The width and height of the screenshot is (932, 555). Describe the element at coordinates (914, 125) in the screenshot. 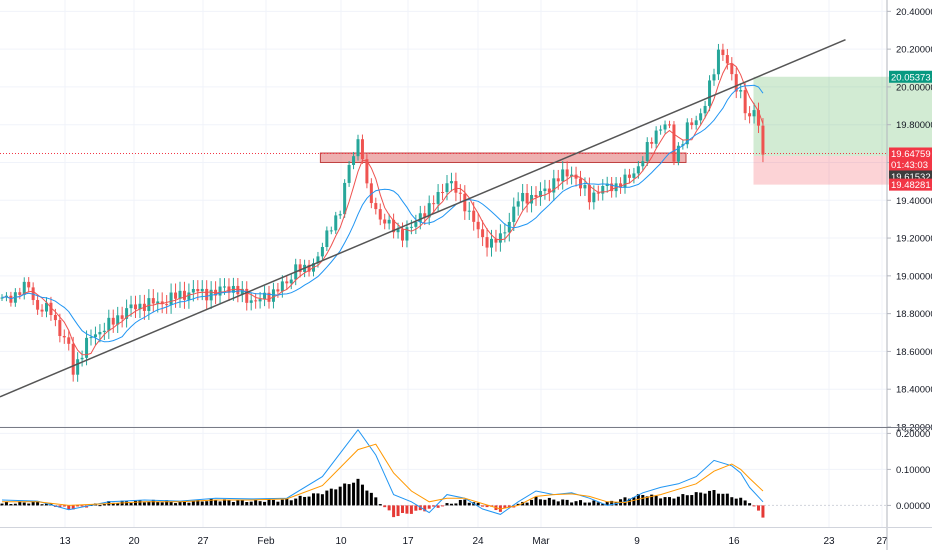

I see `y-tick-label: 19.80000` at that location.